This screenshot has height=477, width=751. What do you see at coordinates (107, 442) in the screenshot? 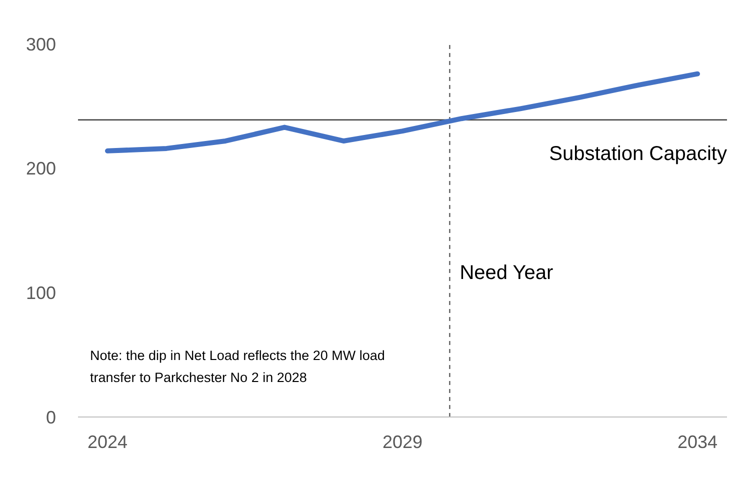
I see `x-tick-label: 2024` at bounding box center [107, 442].